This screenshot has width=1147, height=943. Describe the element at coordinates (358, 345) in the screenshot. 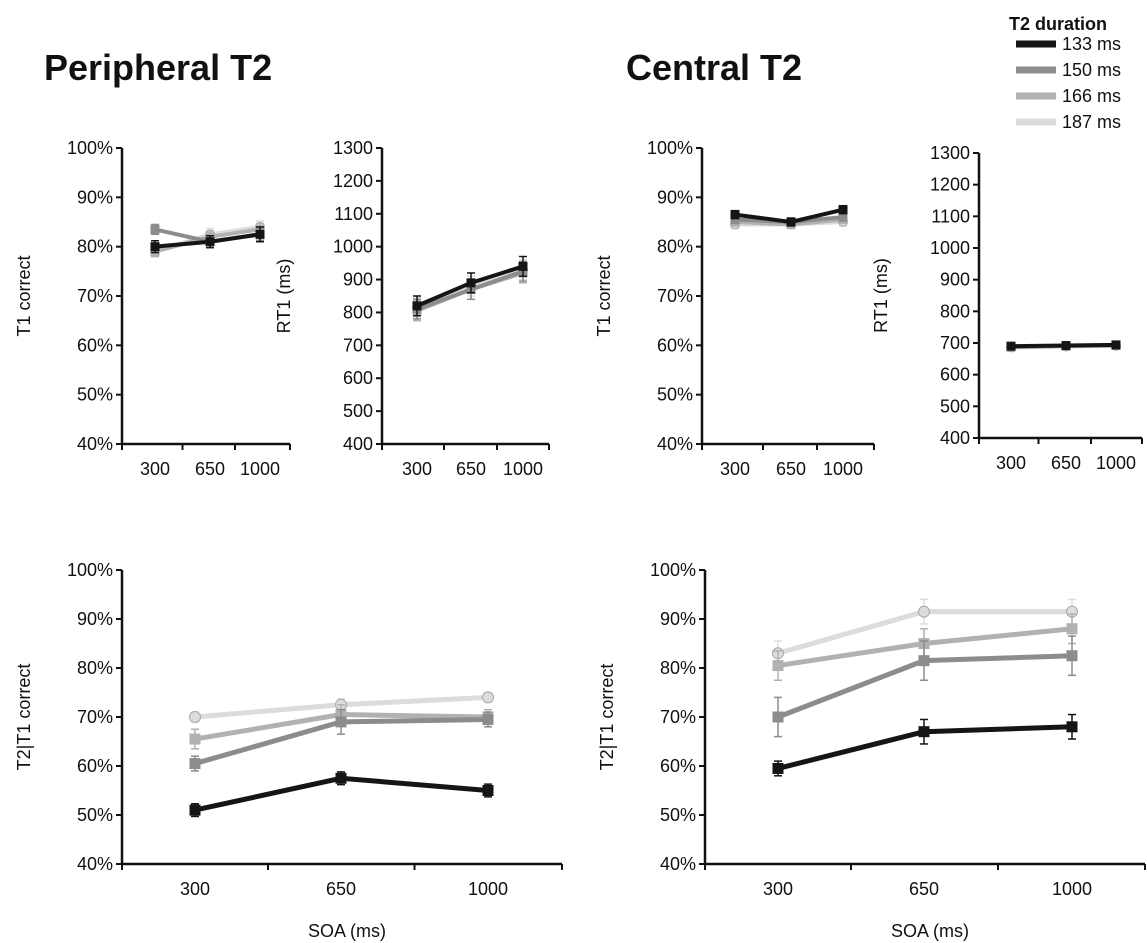

I see `y-tick-label: 700` at that location.